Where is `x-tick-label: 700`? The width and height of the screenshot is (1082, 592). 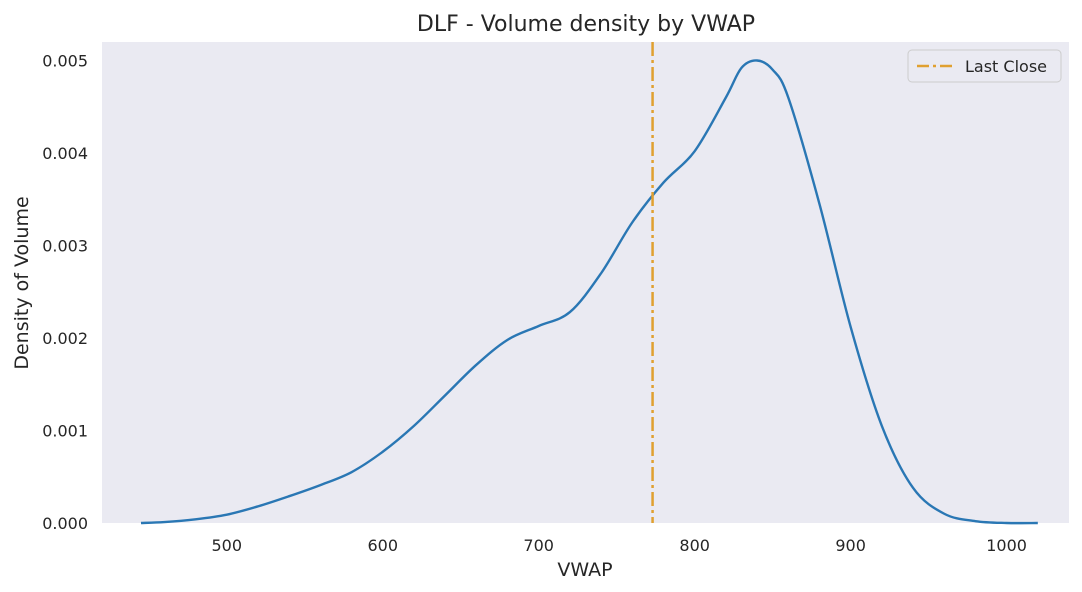
x-tick-label: 700 is located at coordinates (538, 545).